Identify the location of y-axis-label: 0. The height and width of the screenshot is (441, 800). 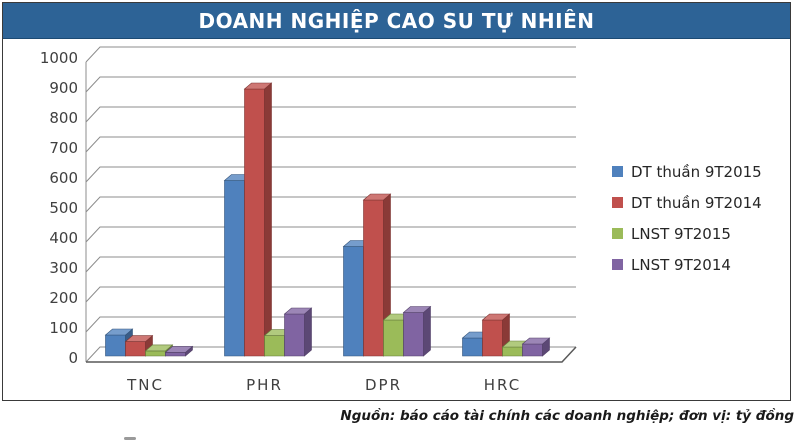
(73, 358).